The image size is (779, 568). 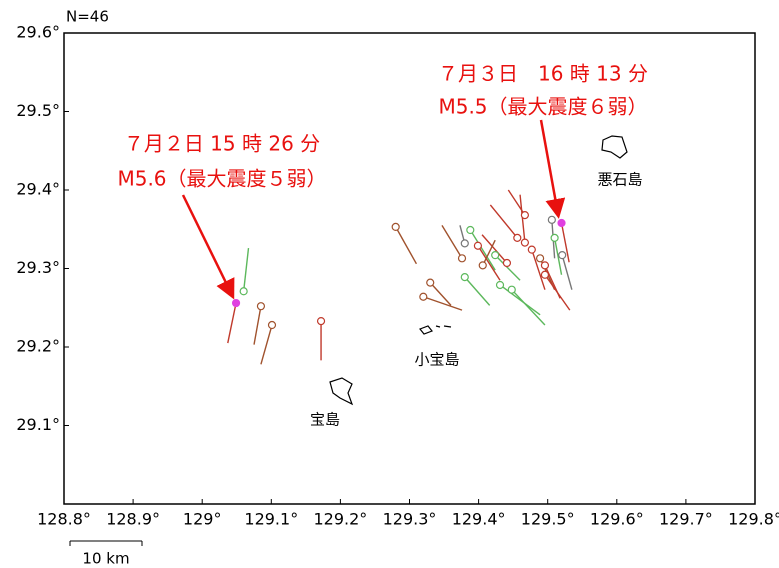 I want to click on x-tick-label: 129.7°, so click(x=686, y=519).